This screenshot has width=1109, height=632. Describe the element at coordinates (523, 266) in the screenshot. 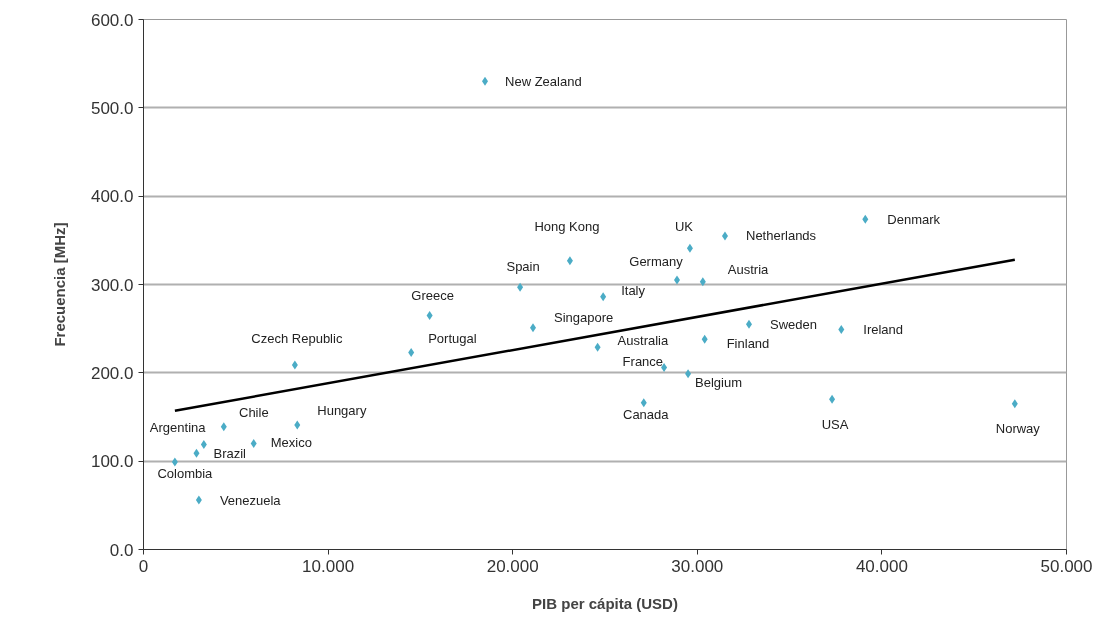

I see `annotation: Spain` at that location.